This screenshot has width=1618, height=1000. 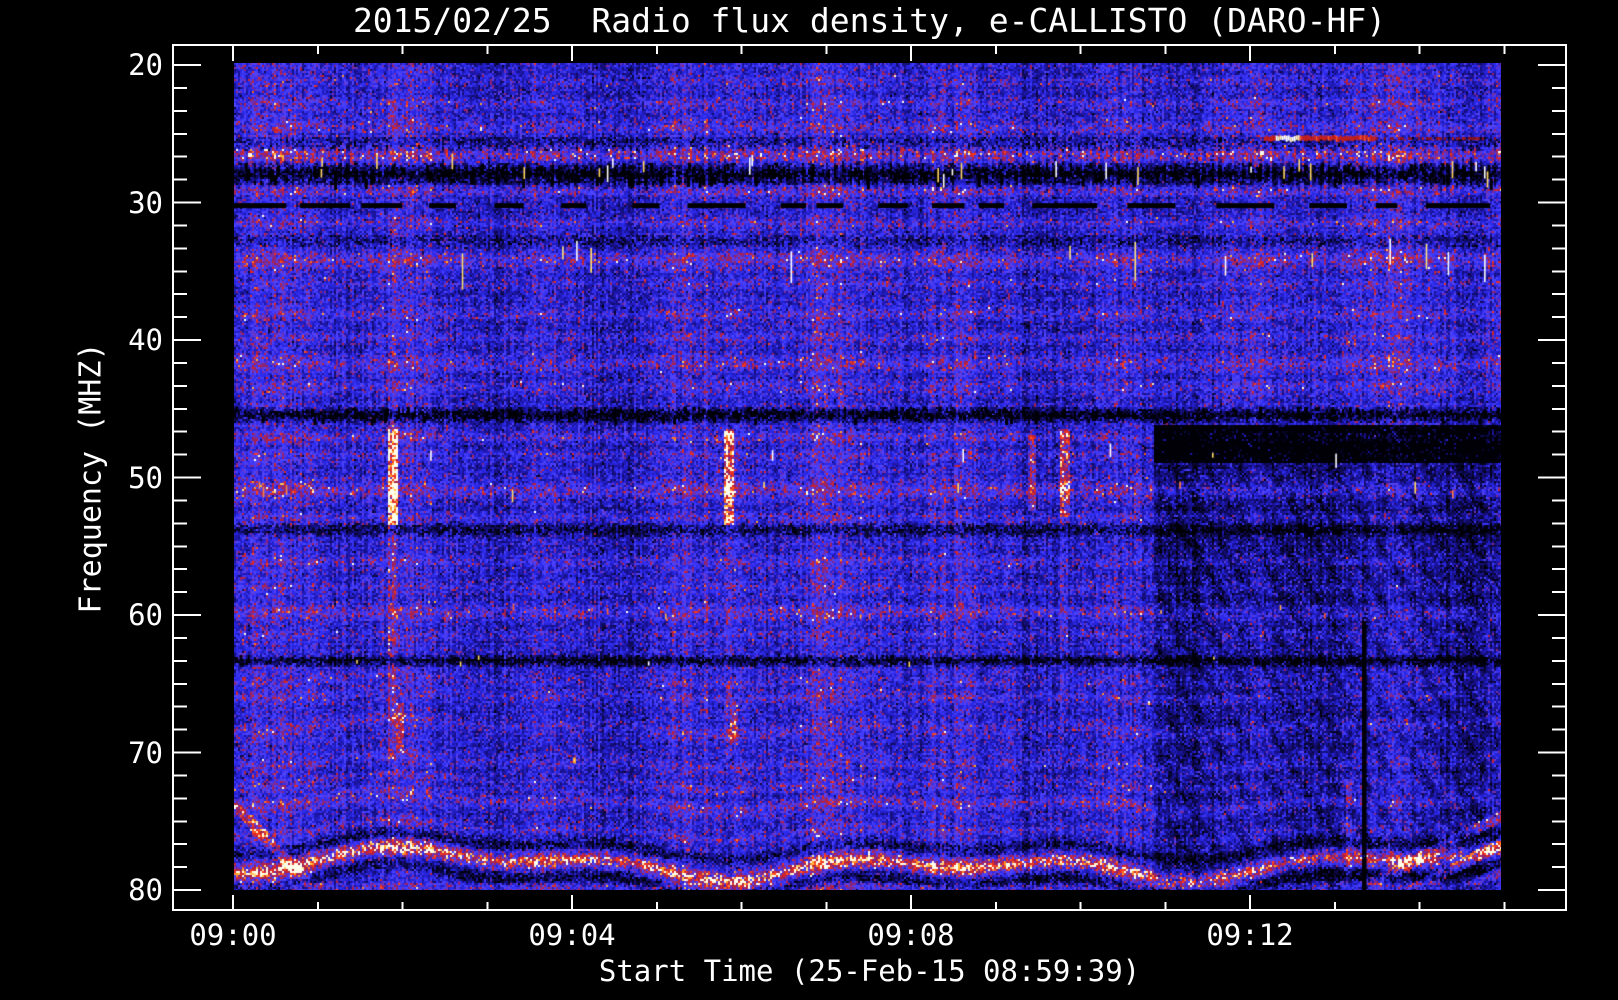 I want to click on x-tick-label: 09:12, so click(x=1250, y=935).